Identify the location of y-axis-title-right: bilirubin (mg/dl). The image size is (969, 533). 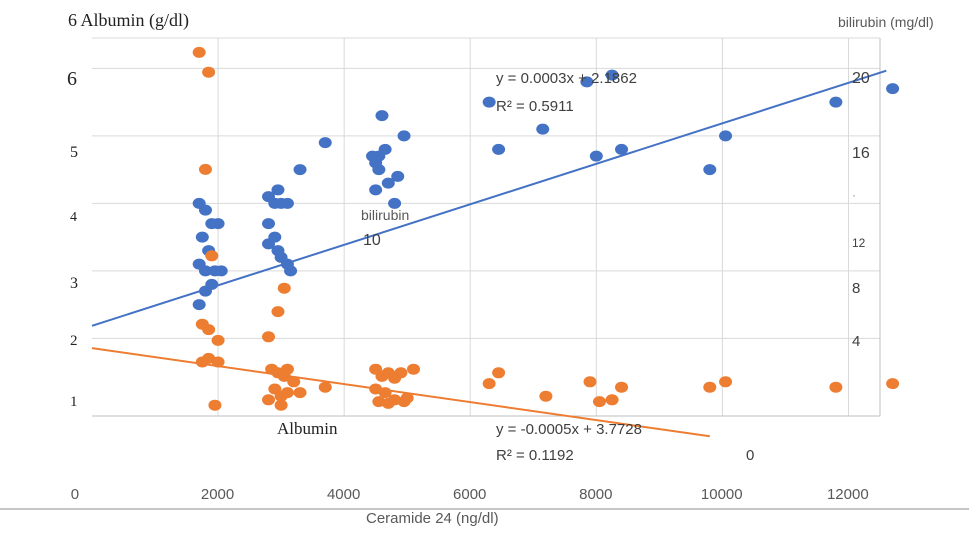
(886, 22).